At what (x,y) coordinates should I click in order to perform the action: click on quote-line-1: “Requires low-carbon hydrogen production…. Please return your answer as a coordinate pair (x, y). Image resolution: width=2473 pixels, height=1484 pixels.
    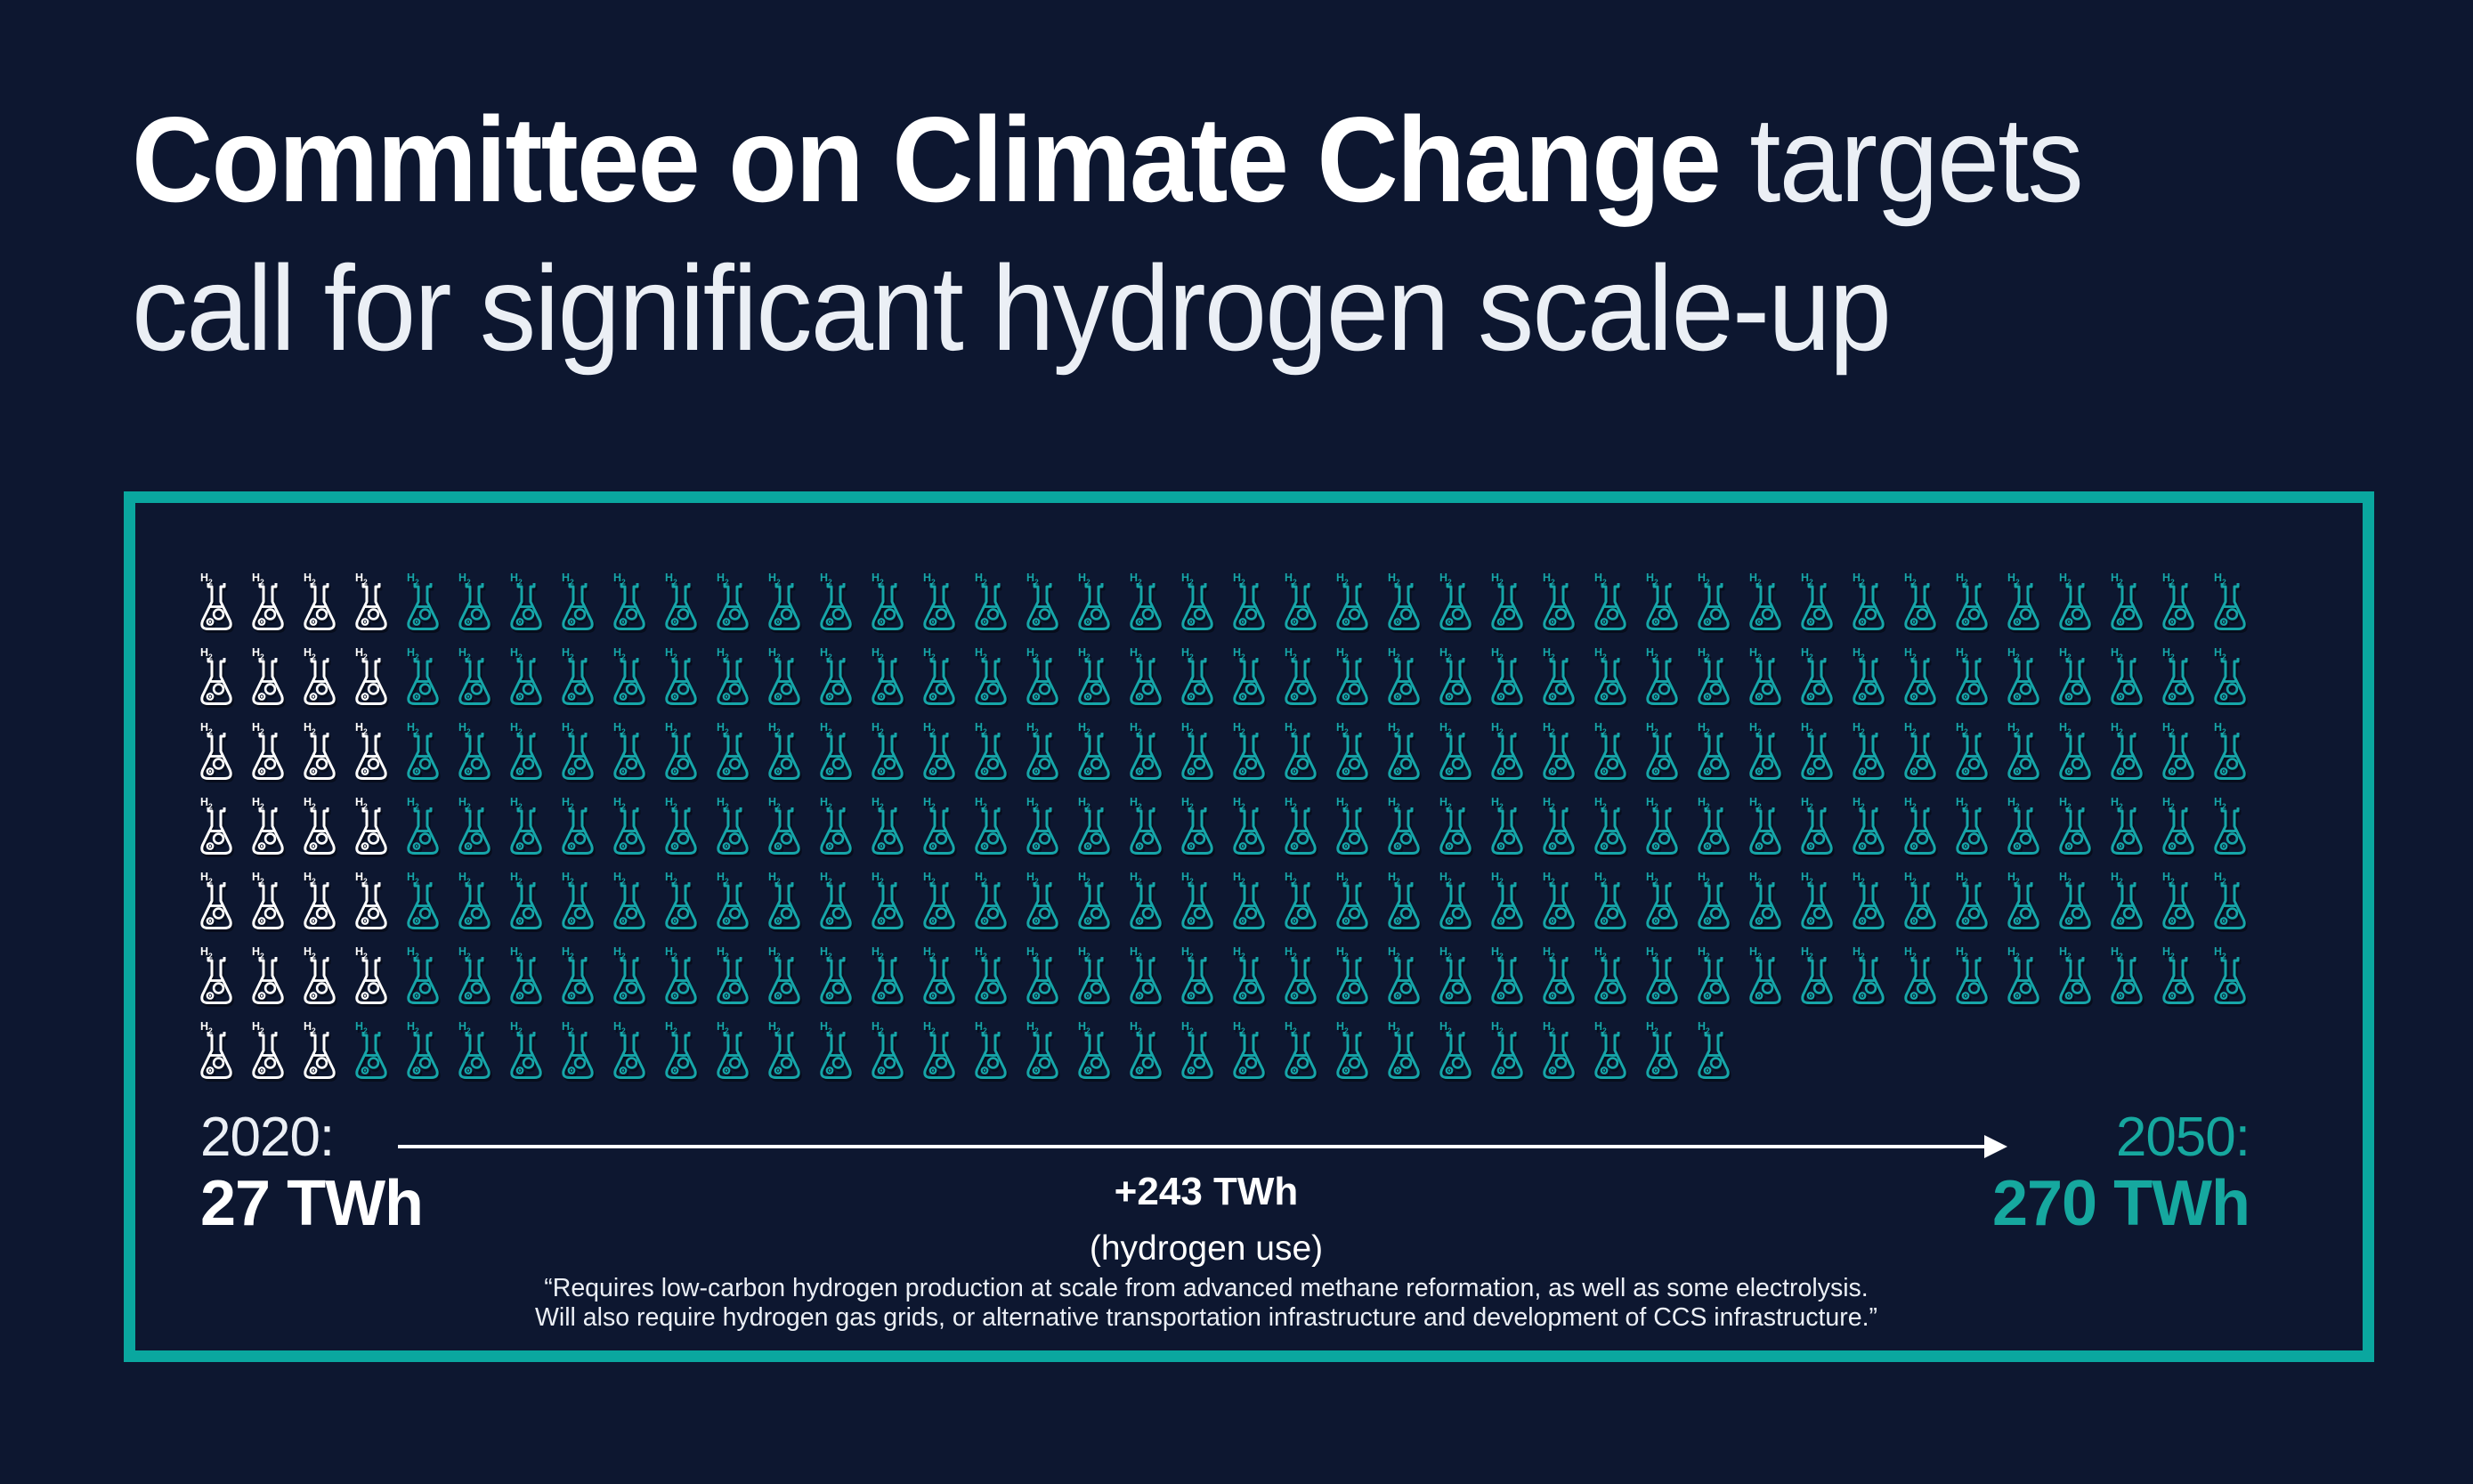
    Looking at the image, I should click on (1207, 1288).